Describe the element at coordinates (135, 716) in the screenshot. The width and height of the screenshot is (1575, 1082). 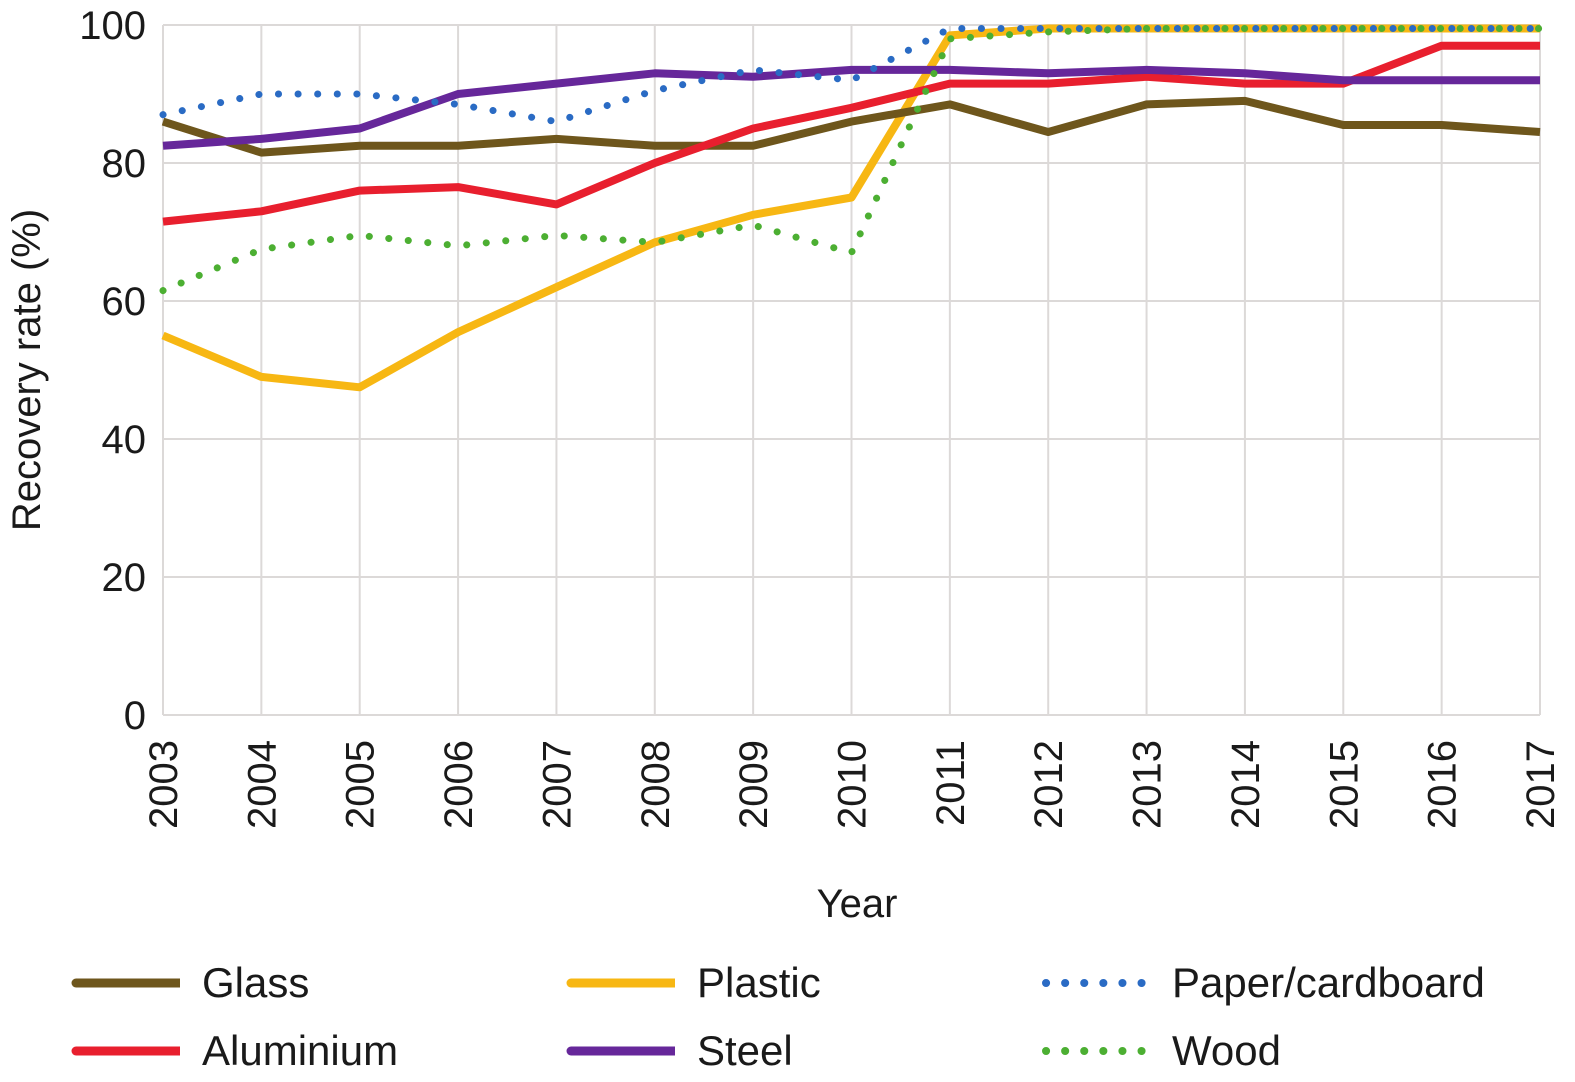
I see `y-tick-label: 0` at that location.